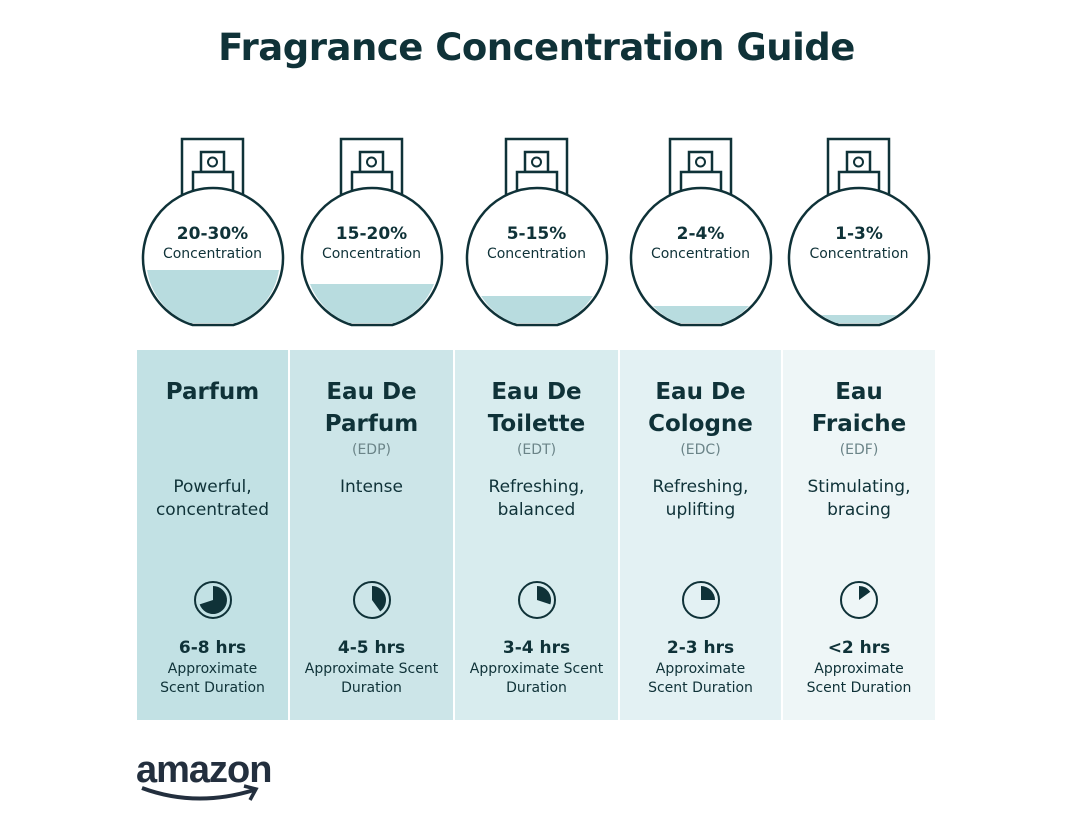 The height and width of the screenshot is (829, 1087). I want to click on duration-value: 3-4 hrs, so click(536, 648).